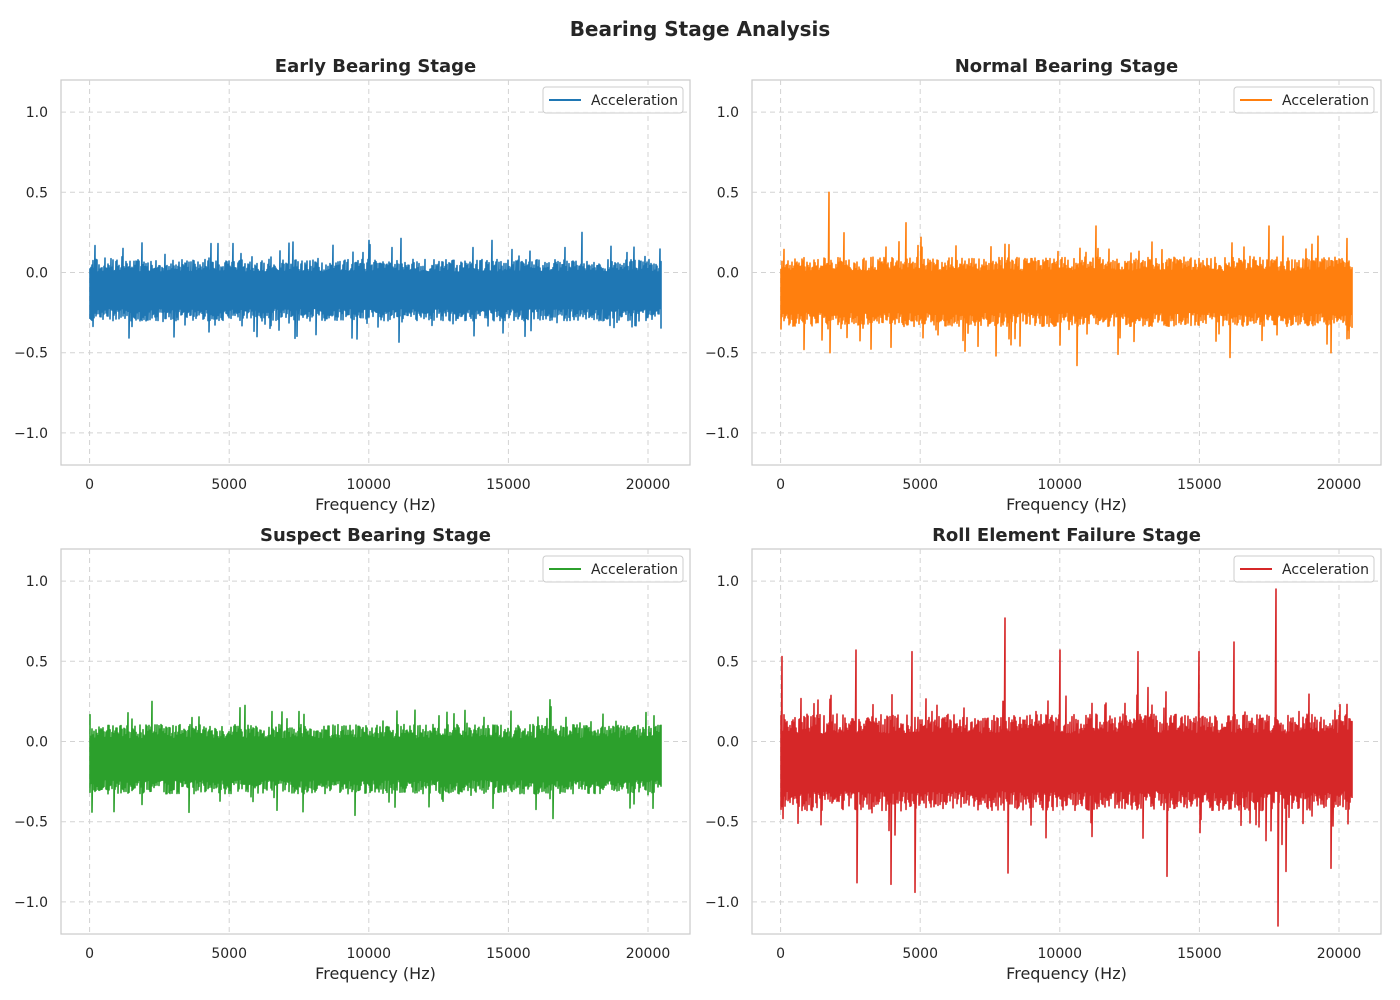 The height and width of the screenshot is (1000, 1400). Describe the element at coordinates (1067, 66) in the screenshot. I see `subplot-title: Normal Bearing Stage` at that location.